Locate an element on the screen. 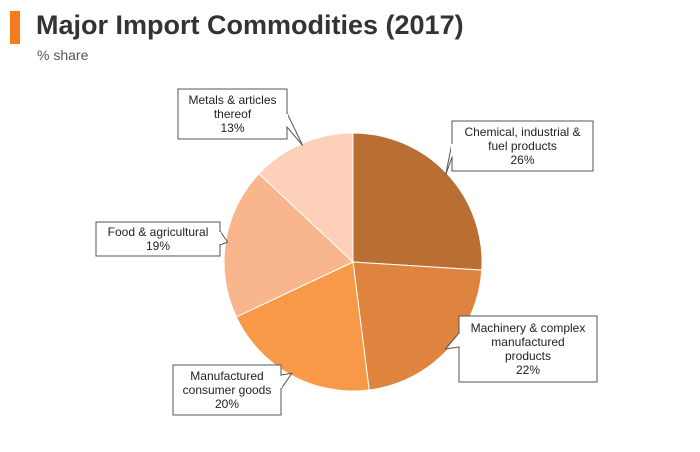  slice-value-label: 22% is located at coordinates (528, 370).